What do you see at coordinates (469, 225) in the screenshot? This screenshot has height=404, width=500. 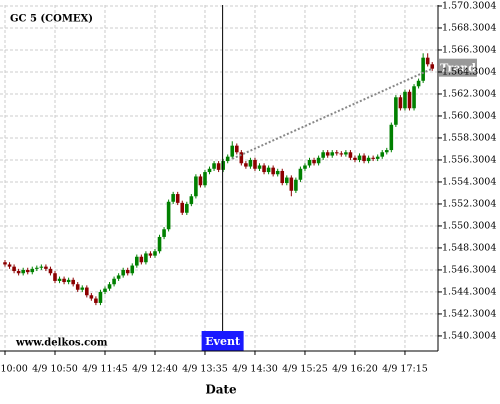 I see `y-tick-label: 1.550.3004` at bounding box center [469, 225].